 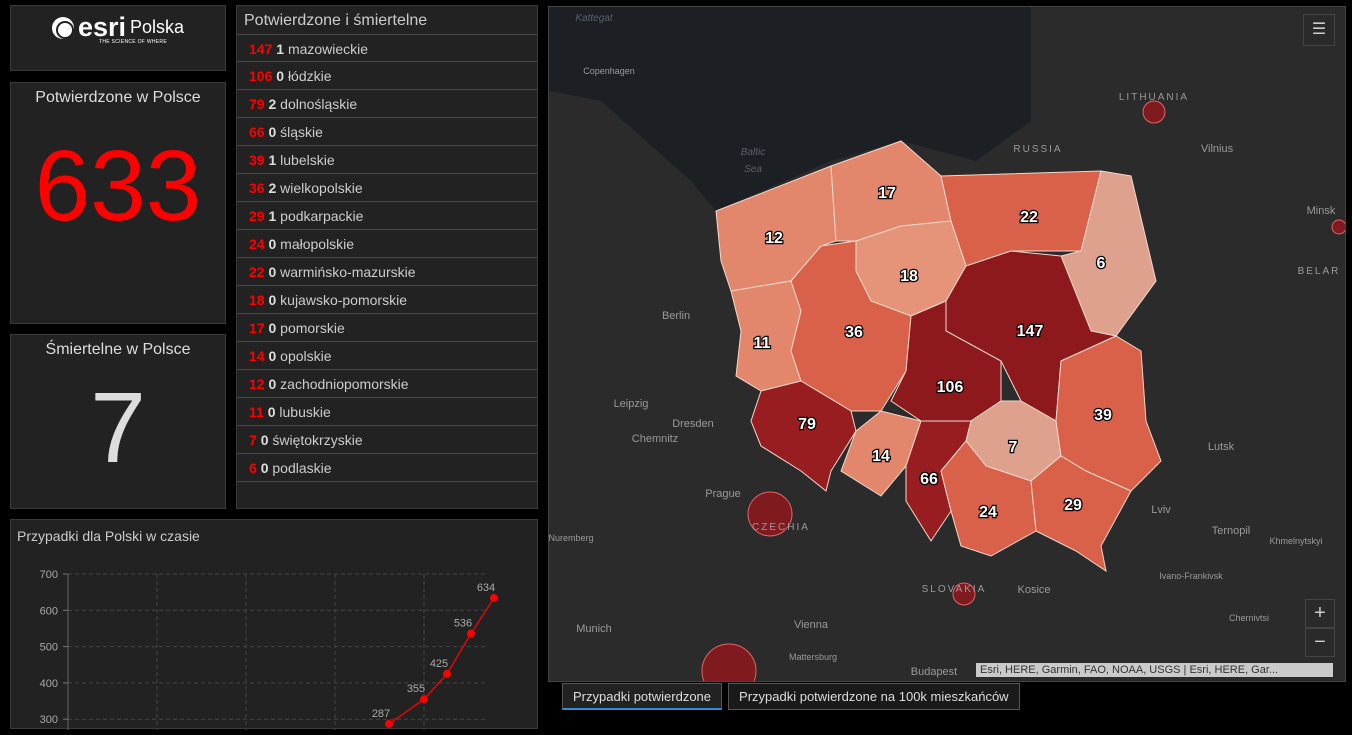 What do you see at coordinates (1154, 97) in the screenshot?
I see `place-label: LITHUANIA` at bounding box center [1154, 97].